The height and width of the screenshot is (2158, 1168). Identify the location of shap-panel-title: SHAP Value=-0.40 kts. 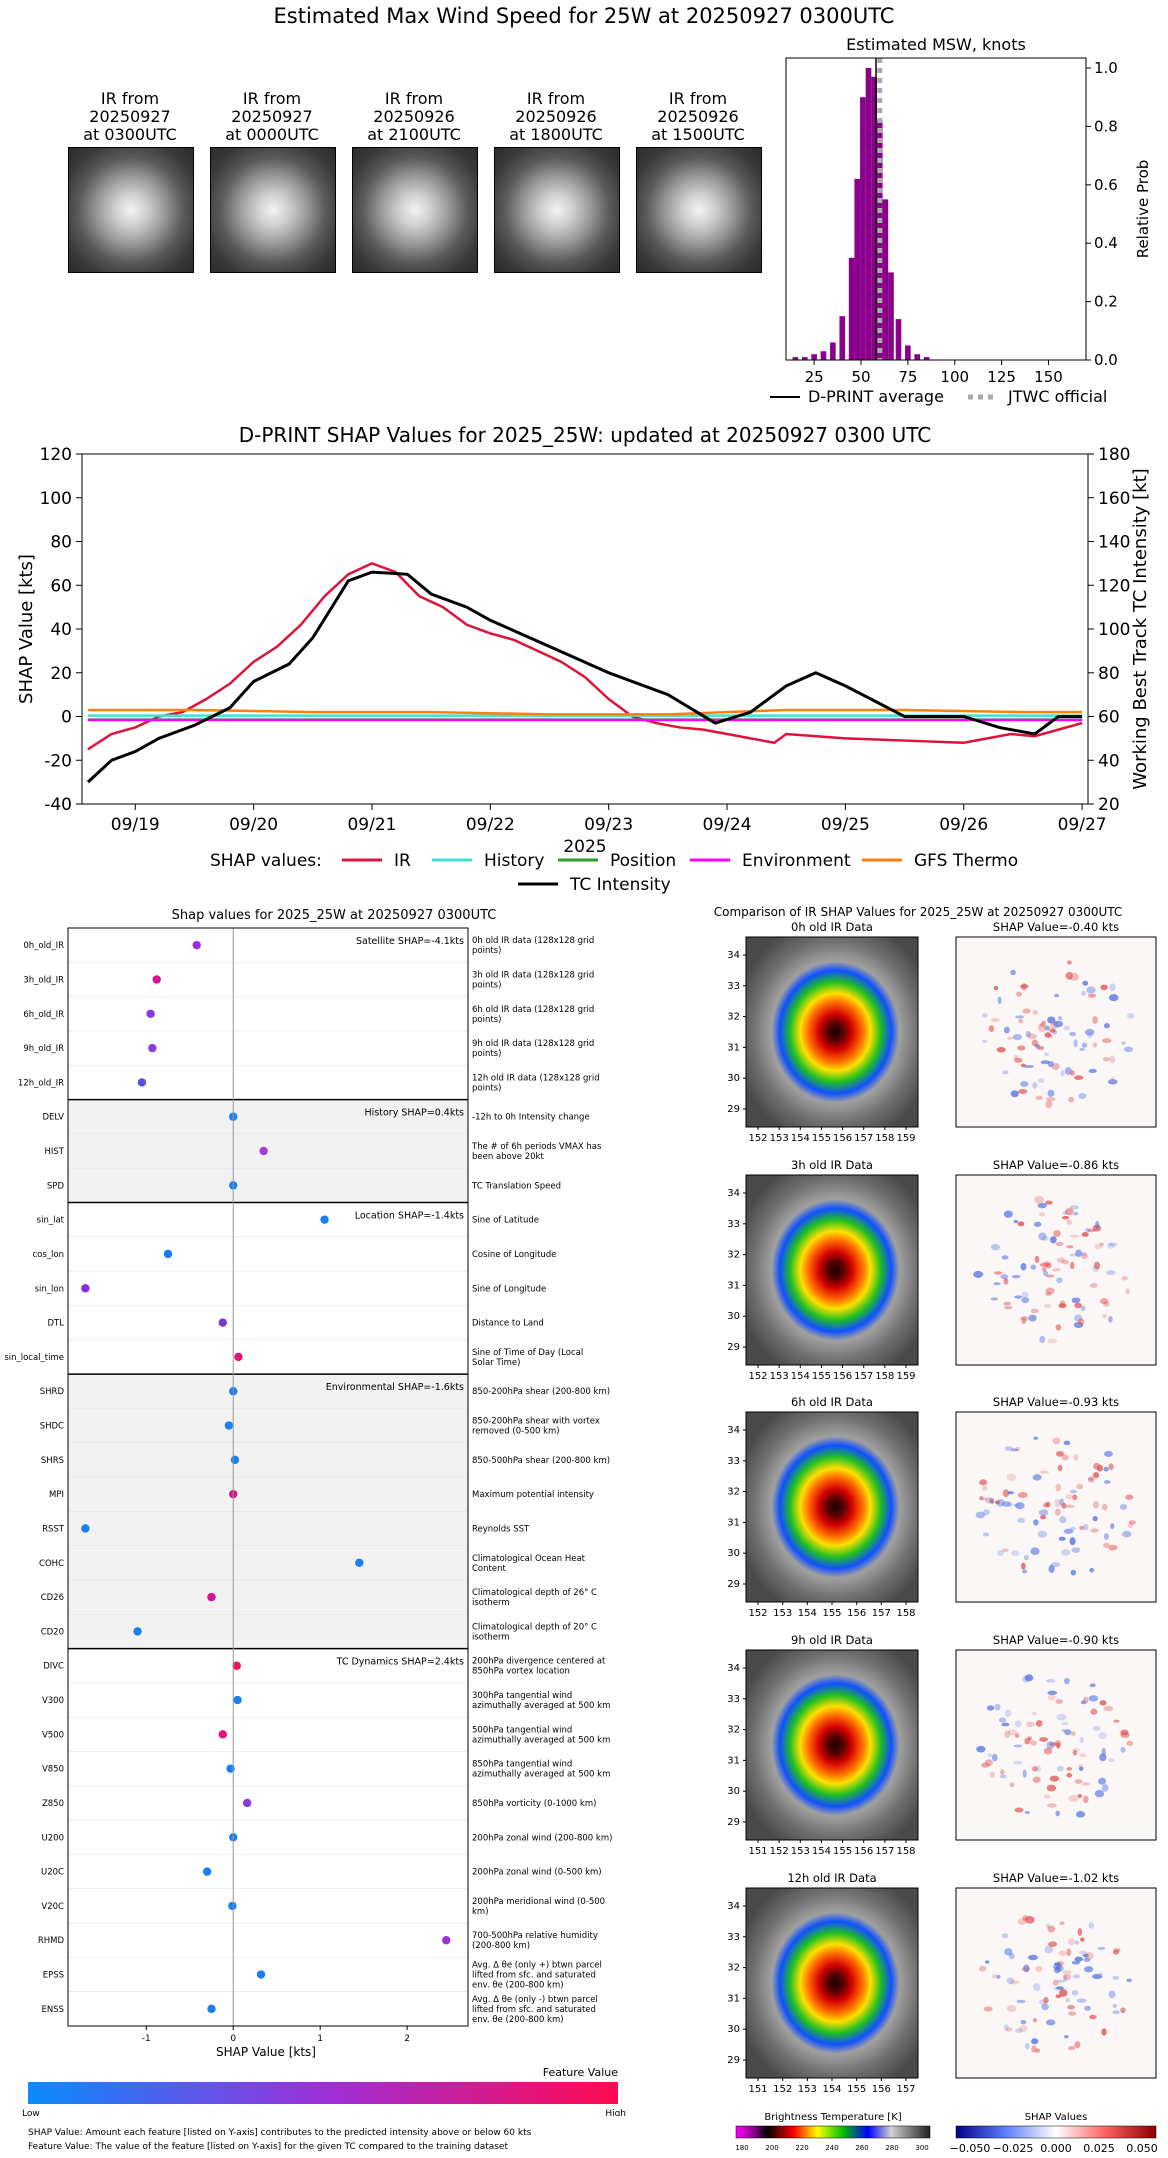
(1056, 927).